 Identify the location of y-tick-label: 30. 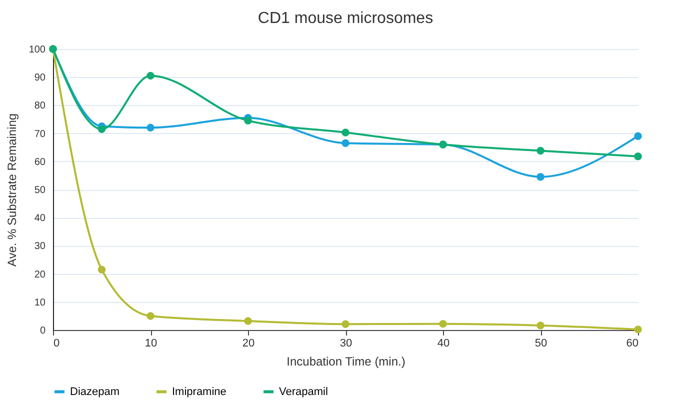
(40, 246).